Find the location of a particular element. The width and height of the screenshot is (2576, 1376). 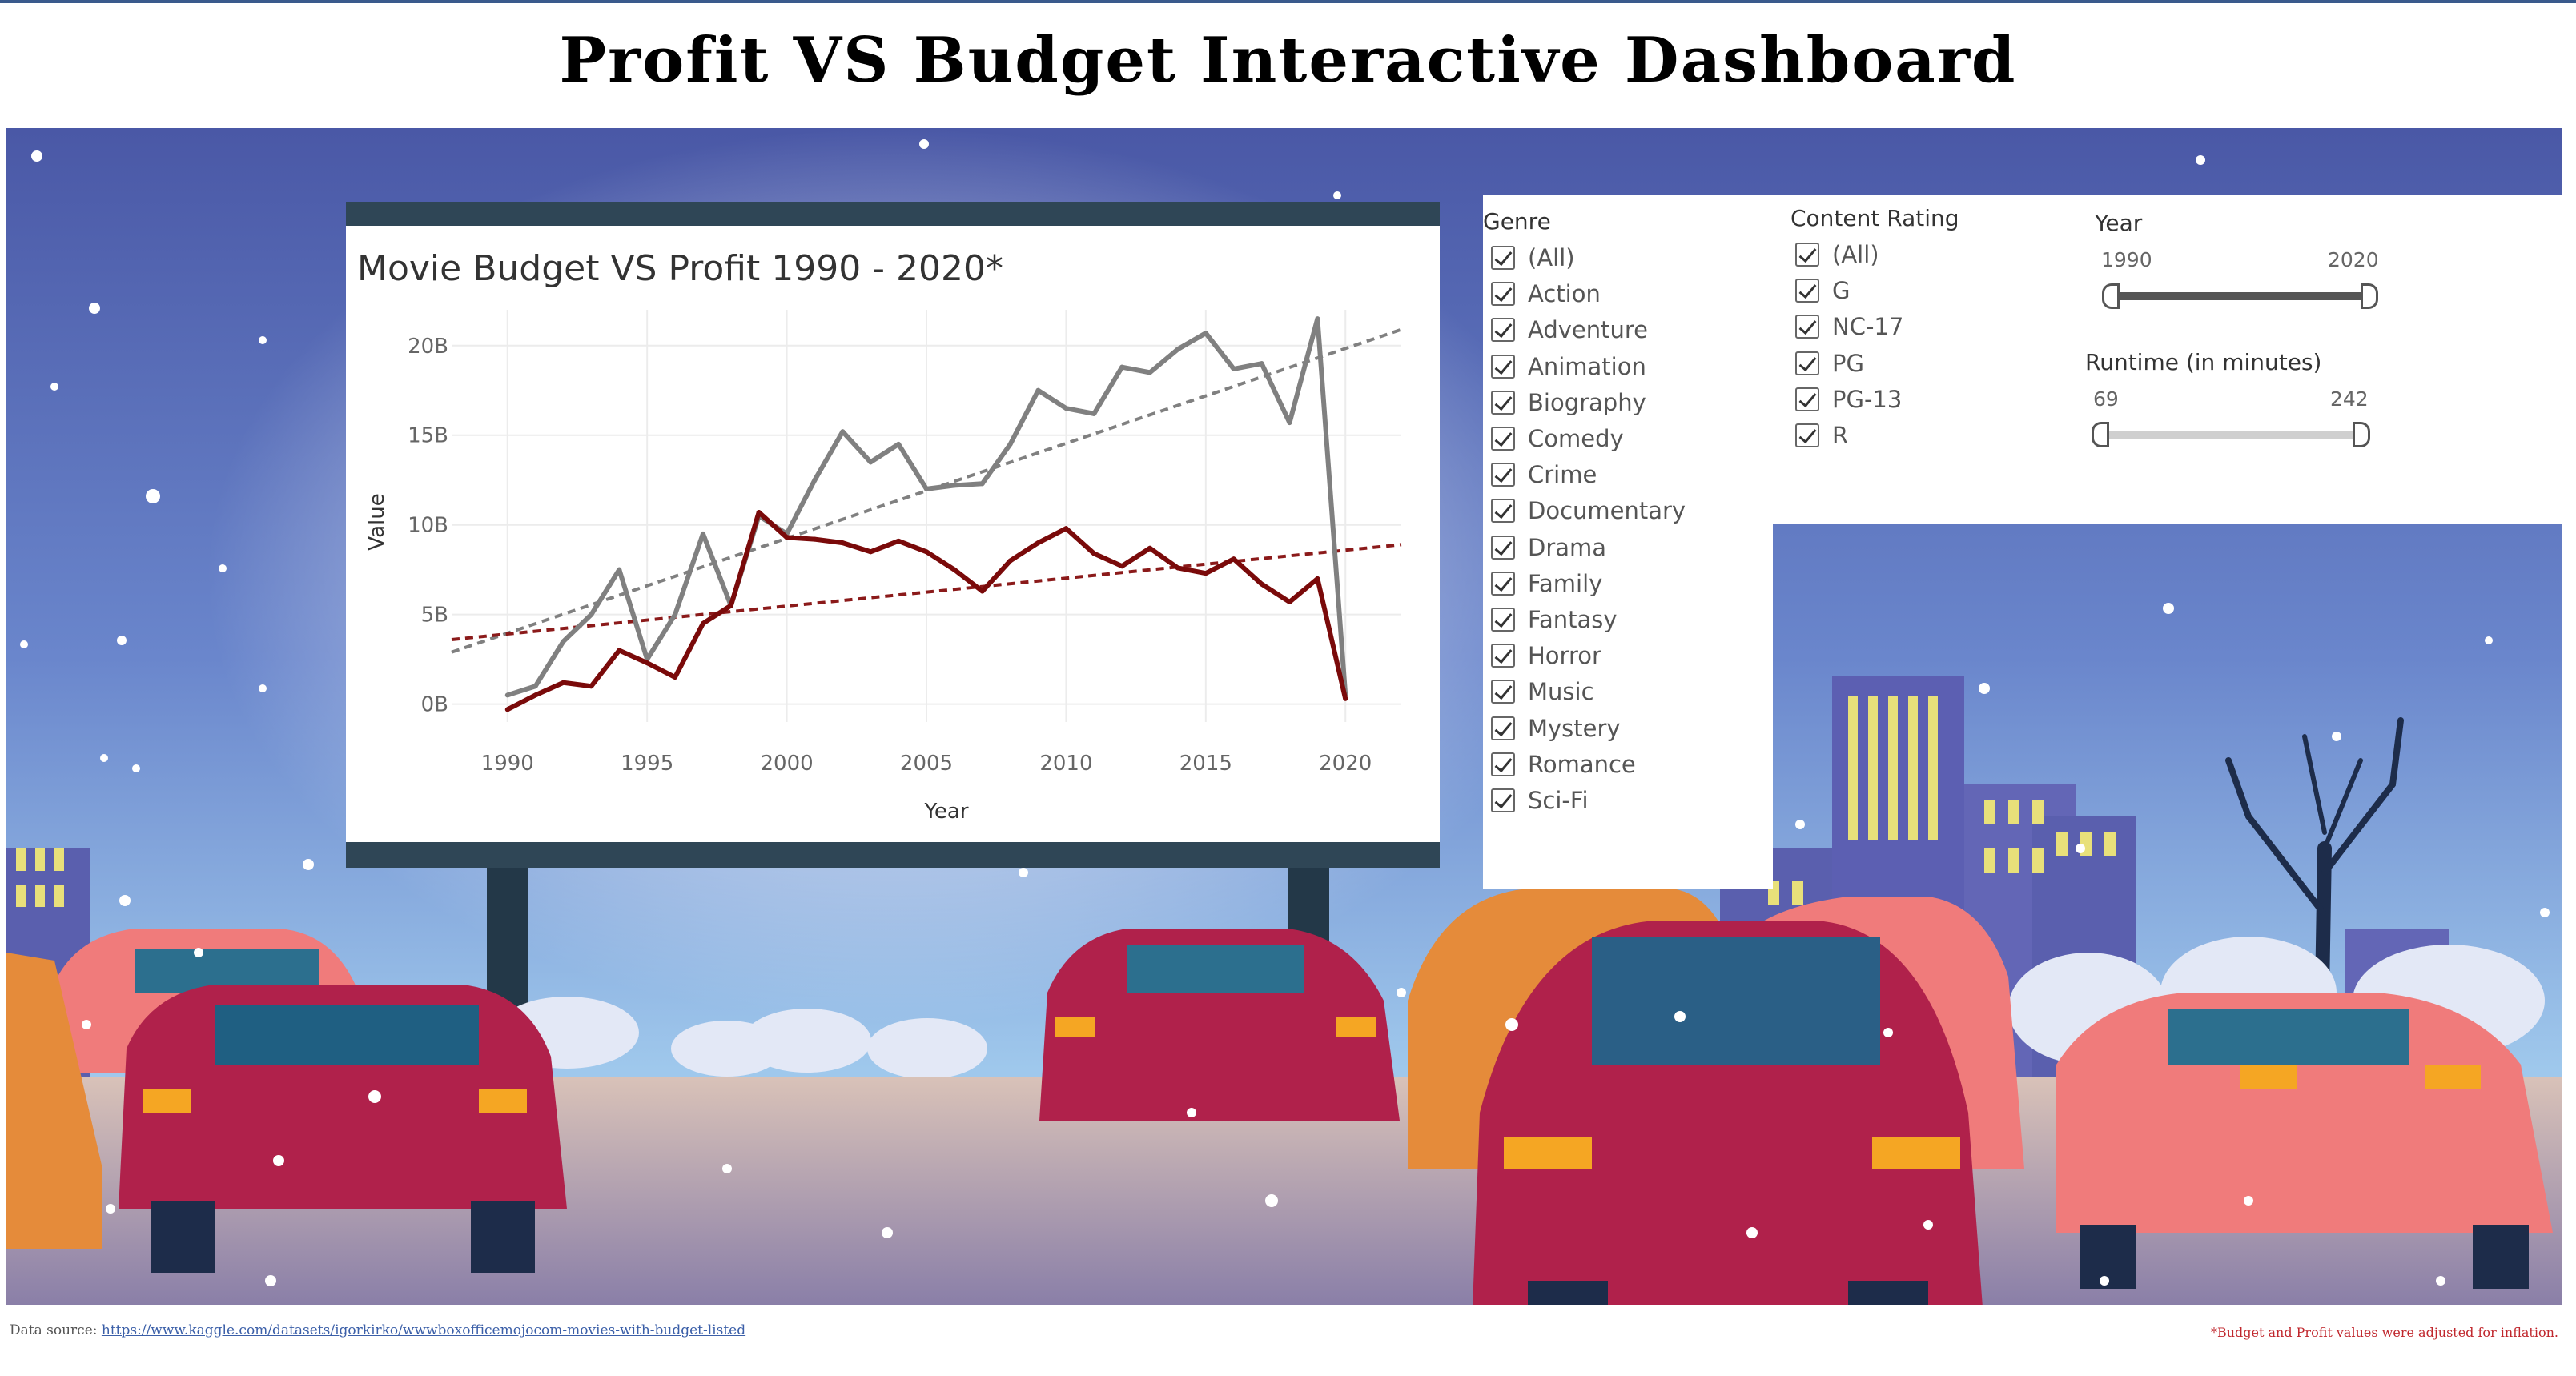

runtime-slider-max-handle is located at coordinates (2361, 434).